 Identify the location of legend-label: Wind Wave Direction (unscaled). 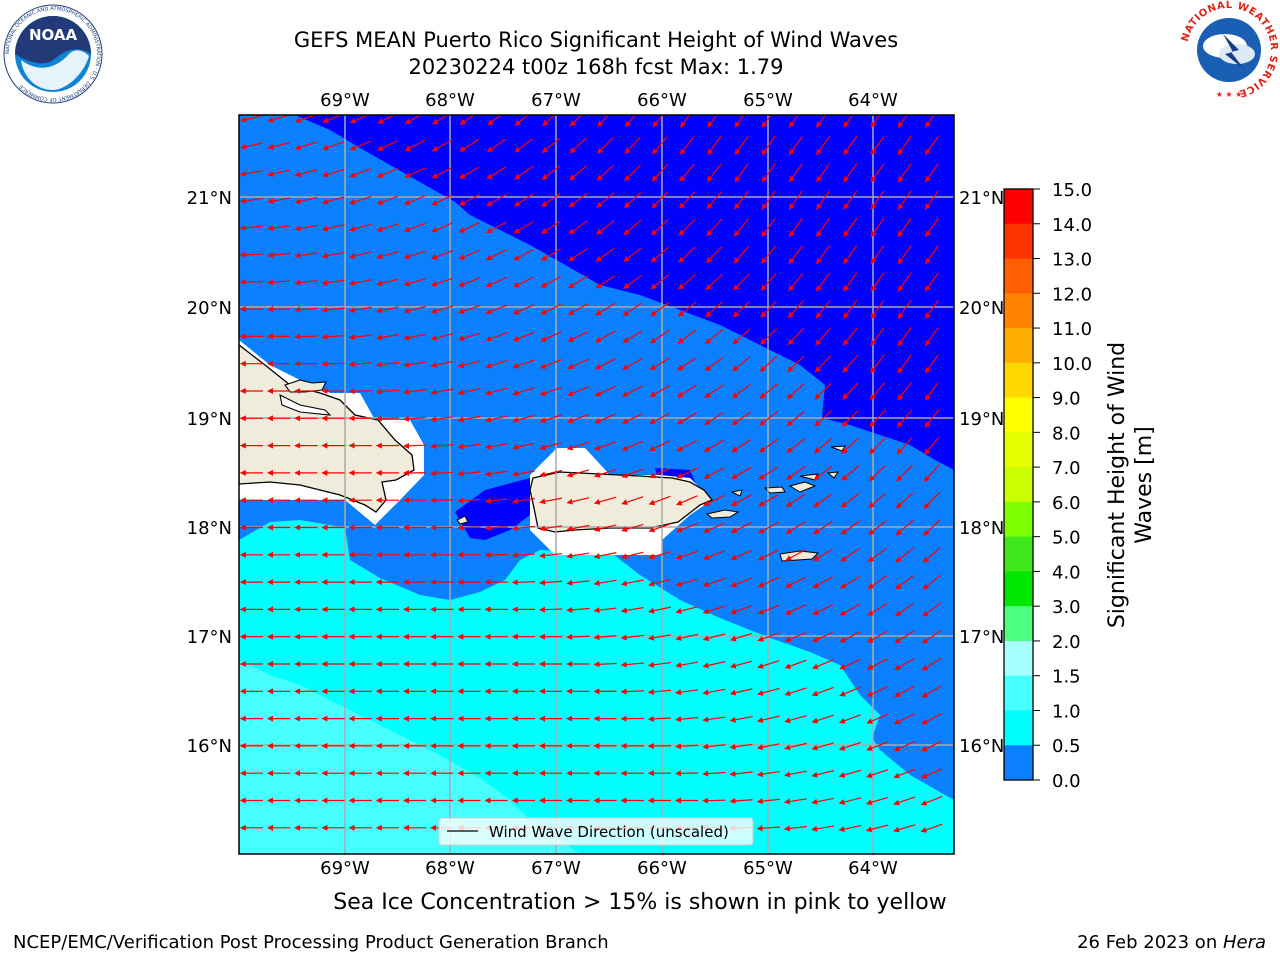
(609, 832).